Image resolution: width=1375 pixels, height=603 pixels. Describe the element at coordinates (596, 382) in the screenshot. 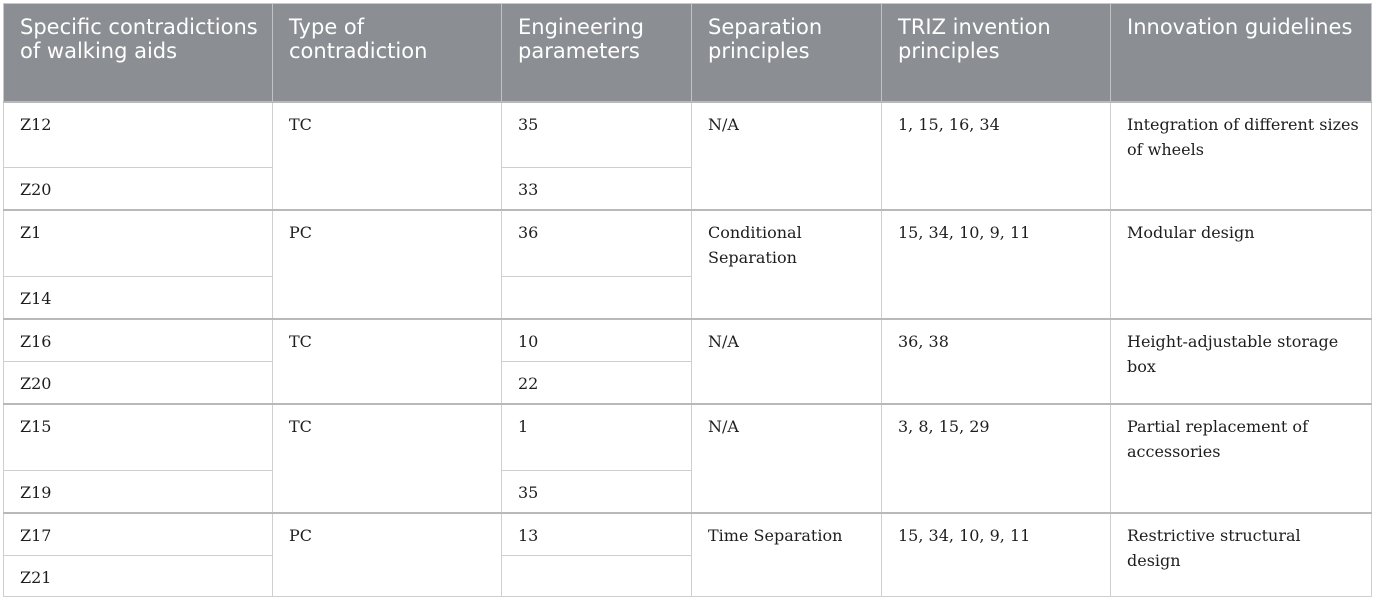

I see `engineering-parameter-cell: 22` at that location.